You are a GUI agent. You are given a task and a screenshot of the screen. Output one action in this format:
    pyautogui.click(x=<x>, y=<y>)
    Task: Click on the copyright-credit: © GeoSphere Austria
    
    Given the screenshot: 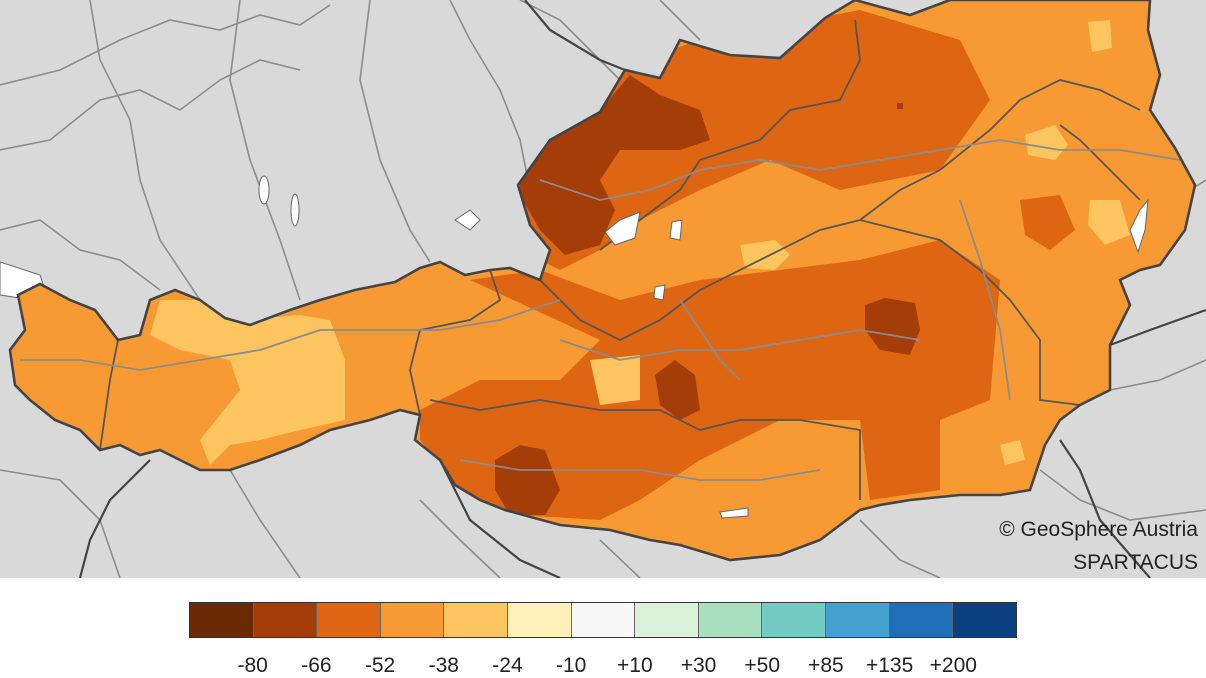 What is the action you would take?
    pyautogui.click(x=1098, y=529)
    